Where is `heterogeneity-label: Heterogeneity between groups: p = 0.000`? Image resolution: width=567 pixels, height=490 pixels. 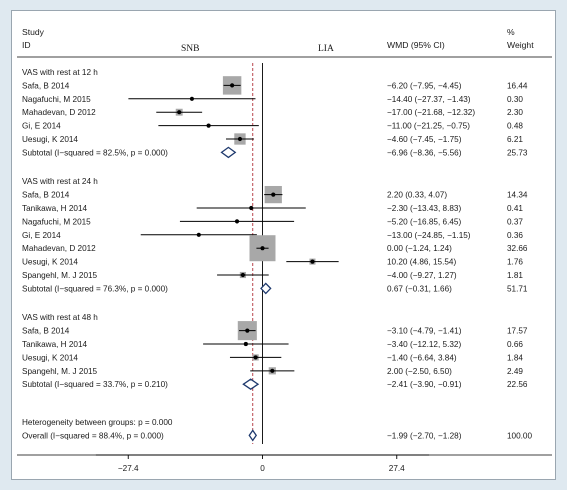
heterogeneity-label: Heterogeneity between groups: p = 0.000 is located at coordinates (97, 422).